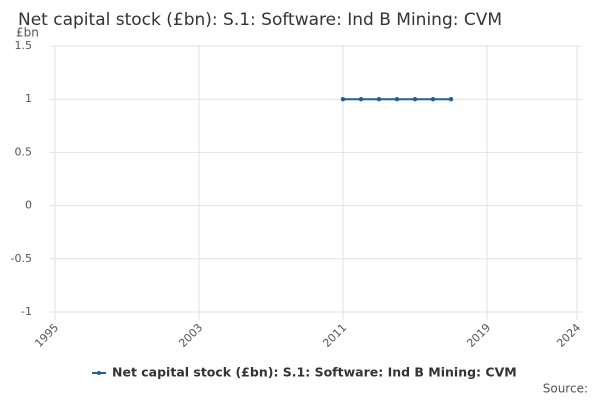  I want to click on x-tick-label: 2019, so click(478, 335).